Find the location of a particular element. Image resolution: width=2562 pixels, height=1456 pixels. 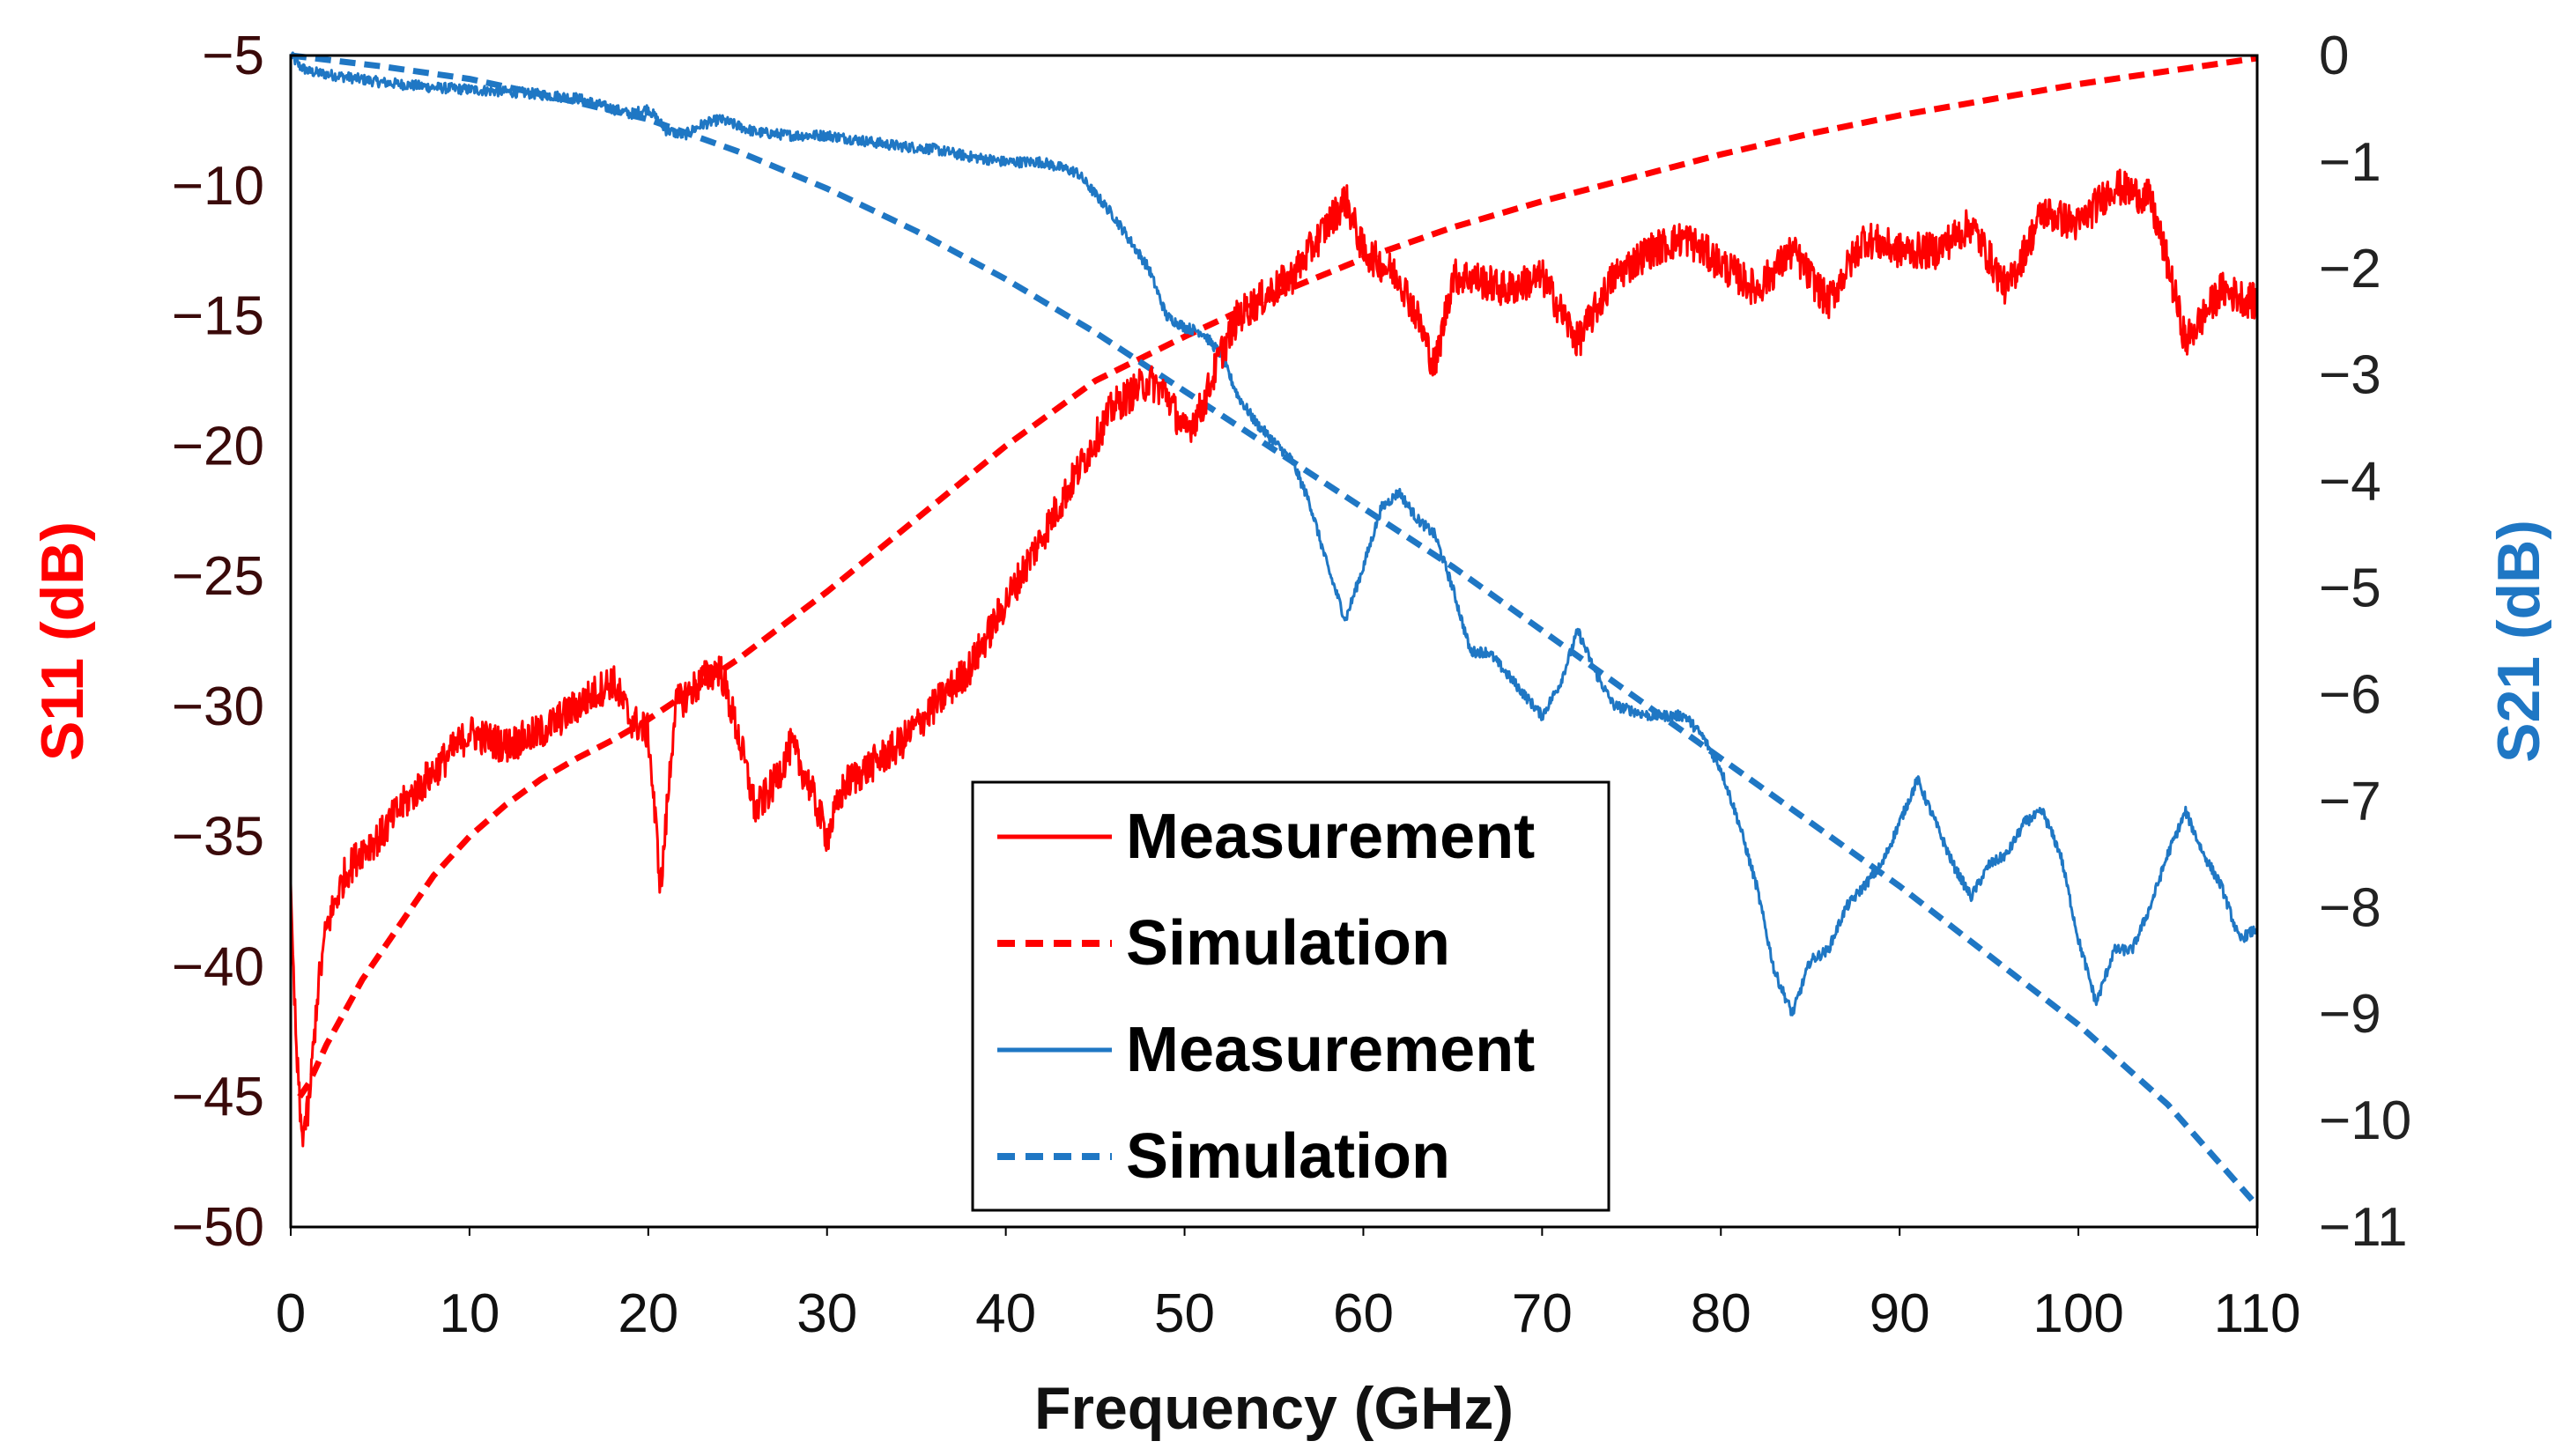

x-tick-label: 60 is located at coordinates (1363, 1313).